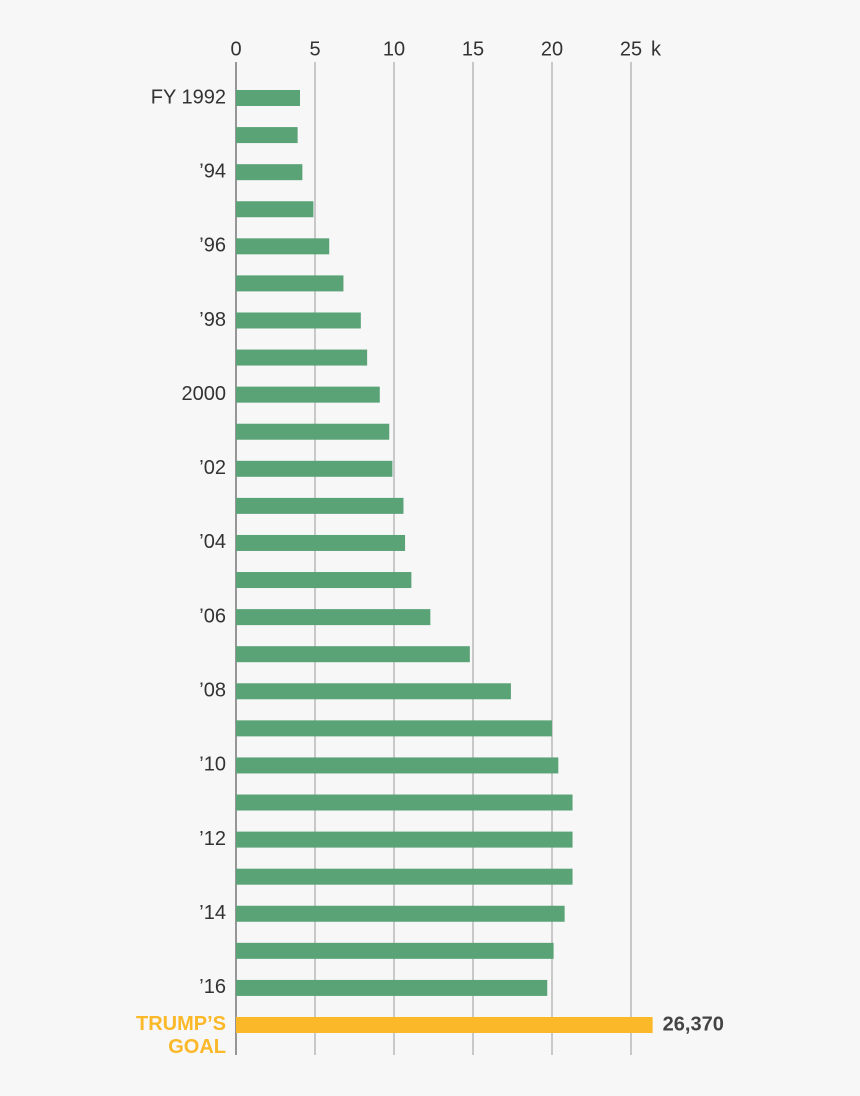  I want to click on y-tick-label: ’94, so click(212, 171).